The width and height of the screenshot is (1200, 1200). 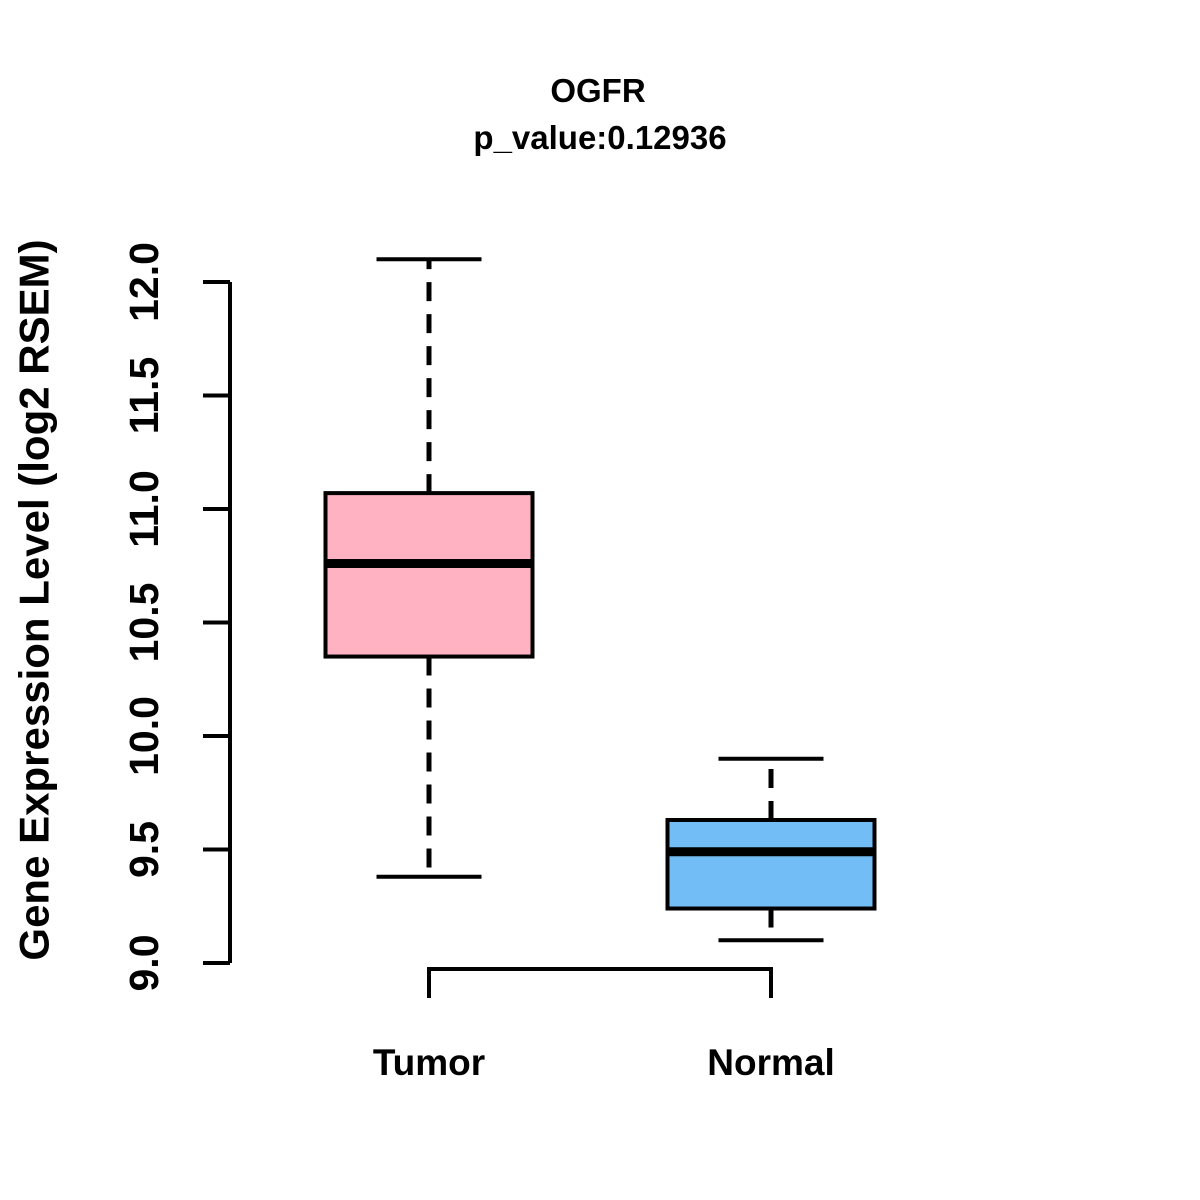 I want to click on comparison-bracket-path, so click(x=600, y=982).